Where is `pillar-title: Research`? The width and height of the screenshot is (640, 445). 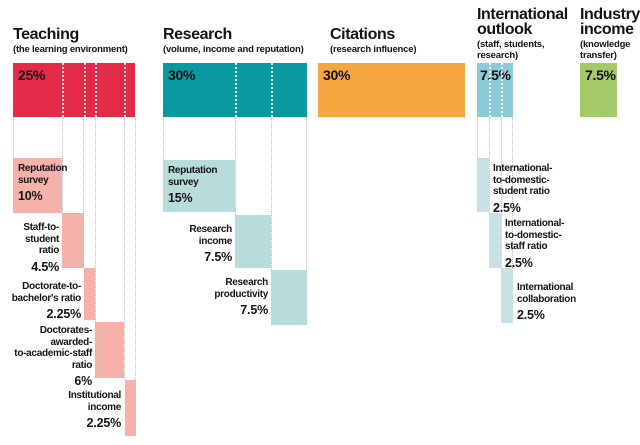 pillar-title: Research is located at coordinates (197, 34).